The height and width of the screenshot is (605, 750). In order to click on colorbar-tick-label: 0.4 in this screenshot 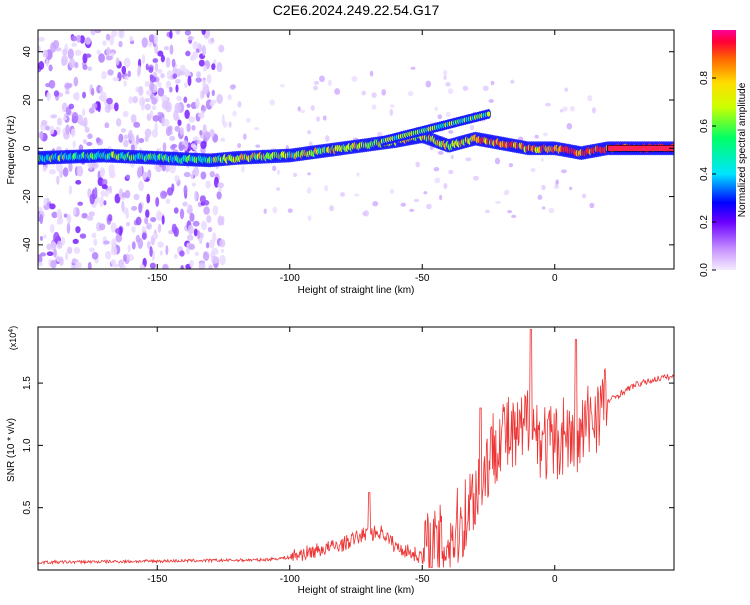, I will do `click(704, 174)`.